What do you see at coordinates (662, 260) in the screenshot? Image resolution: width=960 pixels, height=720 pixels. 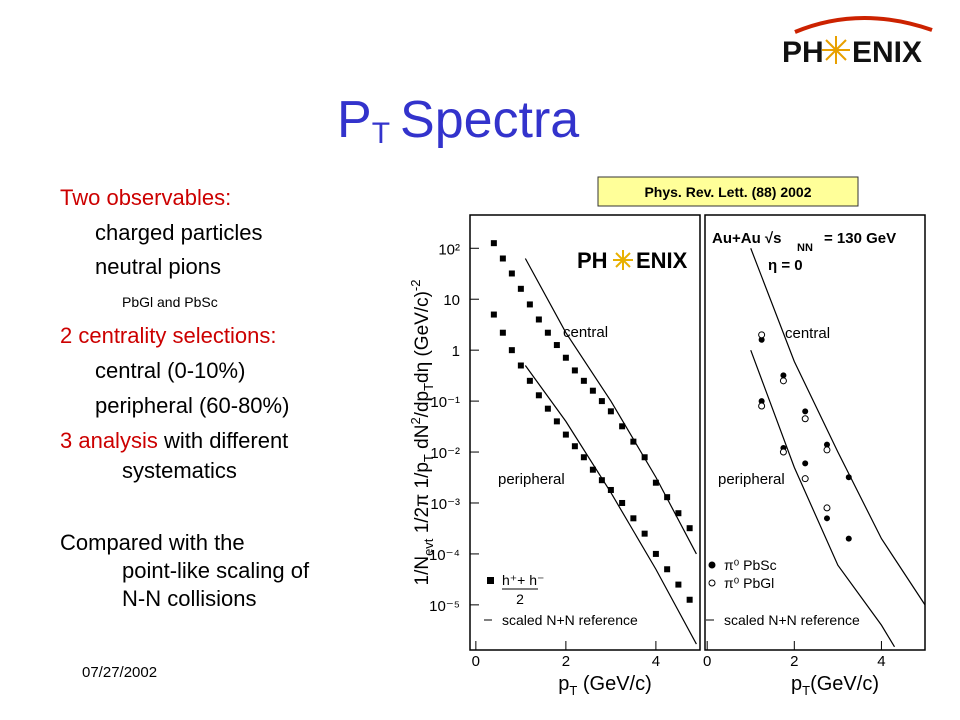 I see `plot-logo: ENIX` at bounding box center [662, 260].